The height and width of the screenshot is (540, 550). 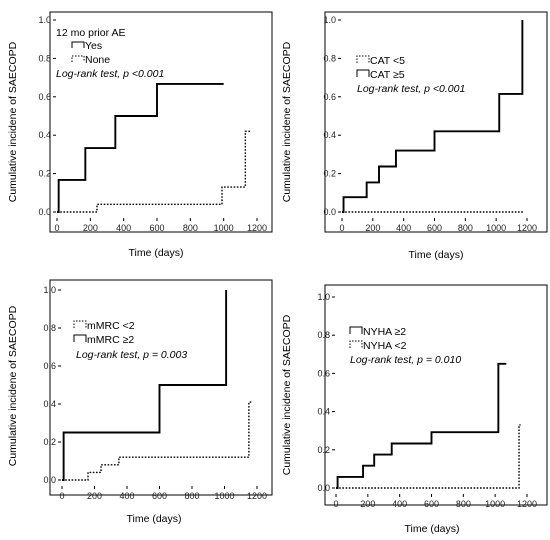 I want to click on legend-entry-cat-high: CAT ≥5, so click(x=380, y=75).